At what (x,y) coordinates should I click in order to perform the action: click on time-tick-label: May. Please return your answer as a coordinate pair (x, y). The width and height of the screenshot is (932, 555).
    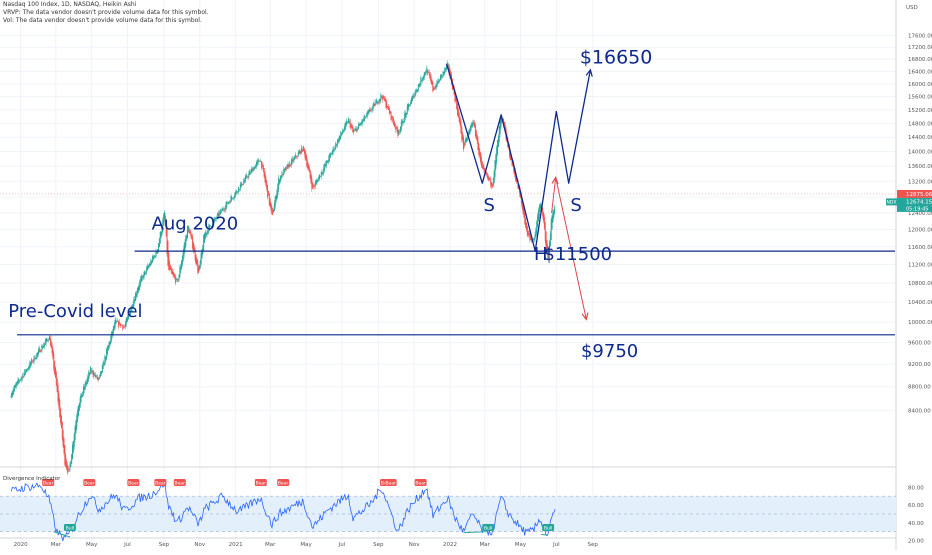
    Looking at the image, I should click on (92, 545).